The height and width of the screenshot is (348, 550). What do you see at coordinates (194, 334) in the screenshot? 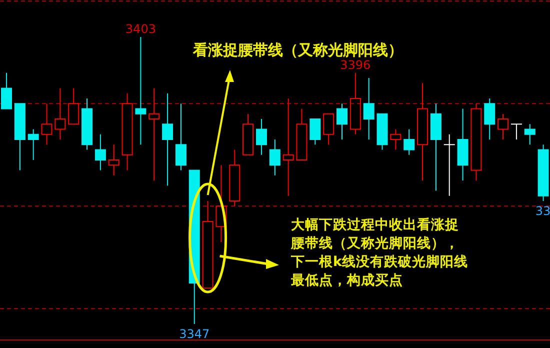
I see `annotation: 3347` at bounding box center [194, 334].